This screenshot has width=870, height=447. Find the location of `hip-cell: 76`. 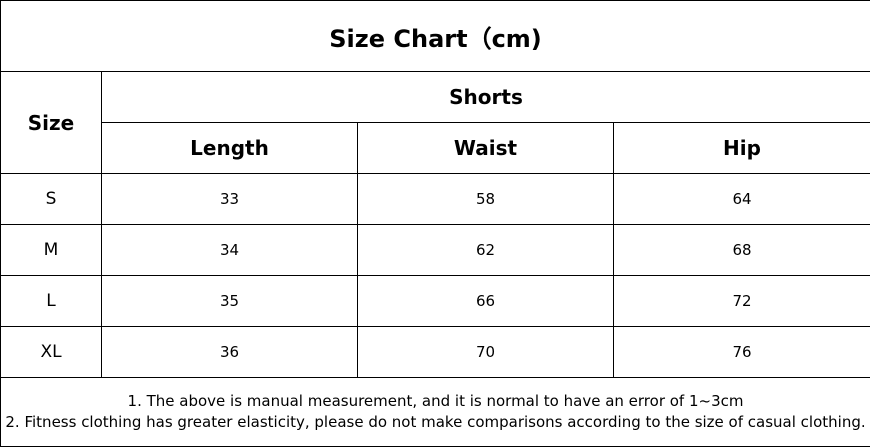

hip-cell: 76 is located at coordinates (742, 352).